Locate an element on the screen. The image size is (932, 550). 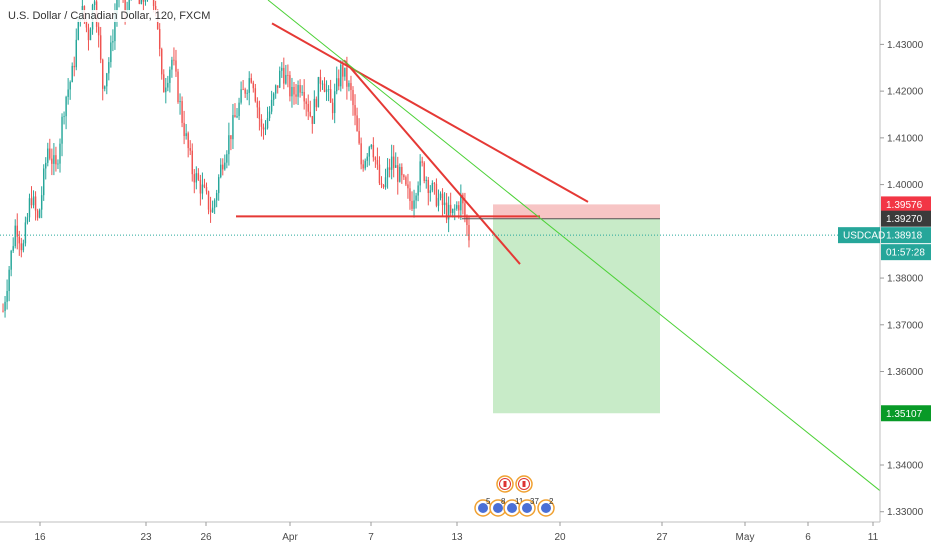
event-badge: 5 is located at coordinates (483, 507).